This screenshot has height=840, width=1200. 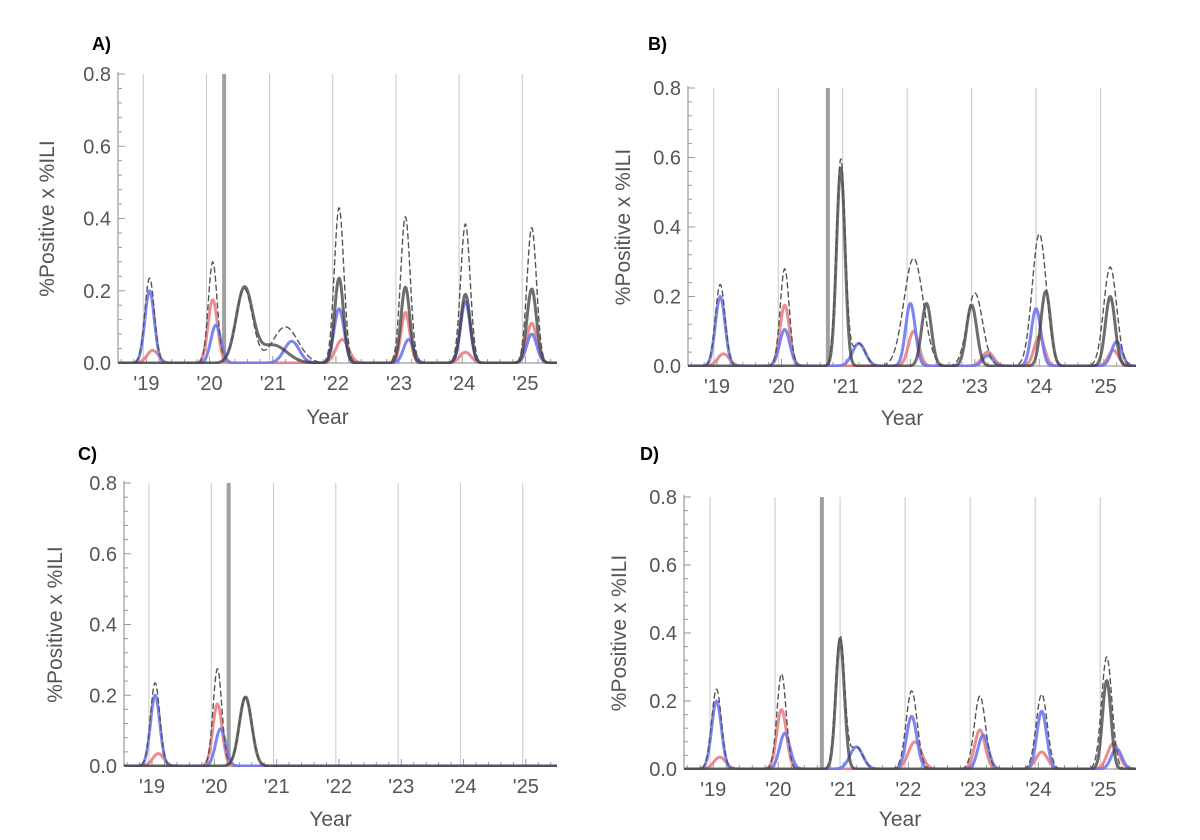 I want to click on series-line-red, so click(x=340, y=734).